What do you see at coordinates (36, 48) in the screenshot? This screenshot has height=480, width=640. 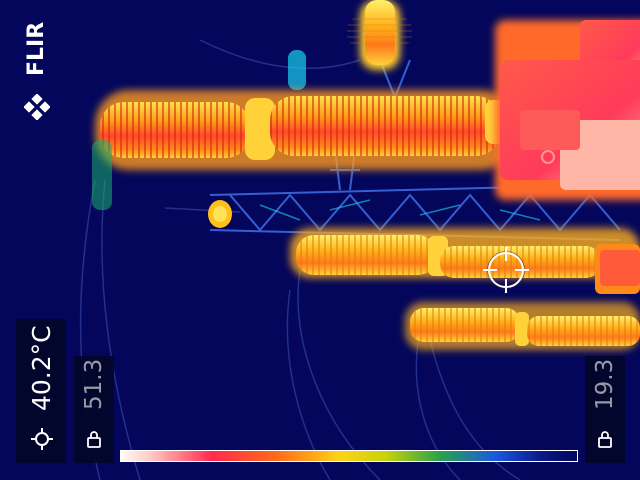 I see `logo-text: FLIR` at bounding box center [36, 48].